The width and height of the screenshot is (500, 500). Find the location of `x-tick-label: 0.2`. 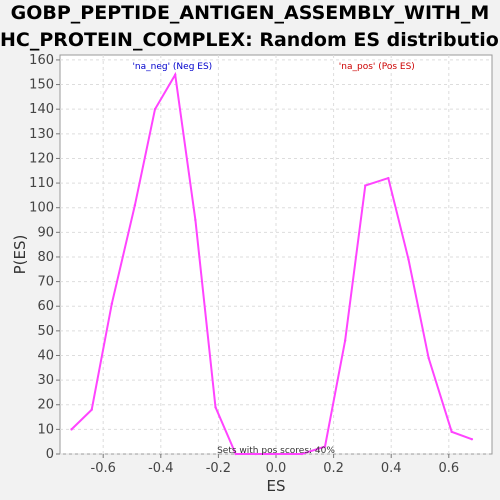

x-tick-label: 0.2 is located at coordinates (333, 468).